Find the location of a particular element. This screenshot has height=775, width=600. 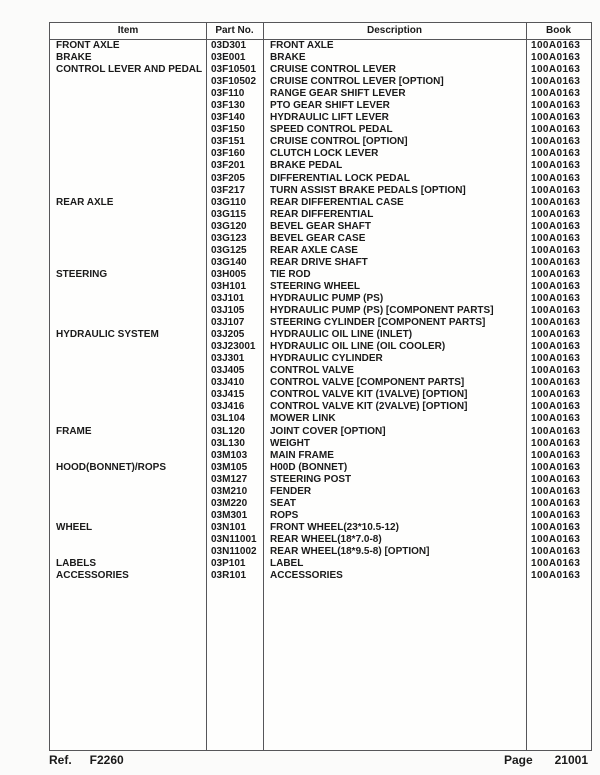

page-number: 21001 is located at coordinates (571, 760).